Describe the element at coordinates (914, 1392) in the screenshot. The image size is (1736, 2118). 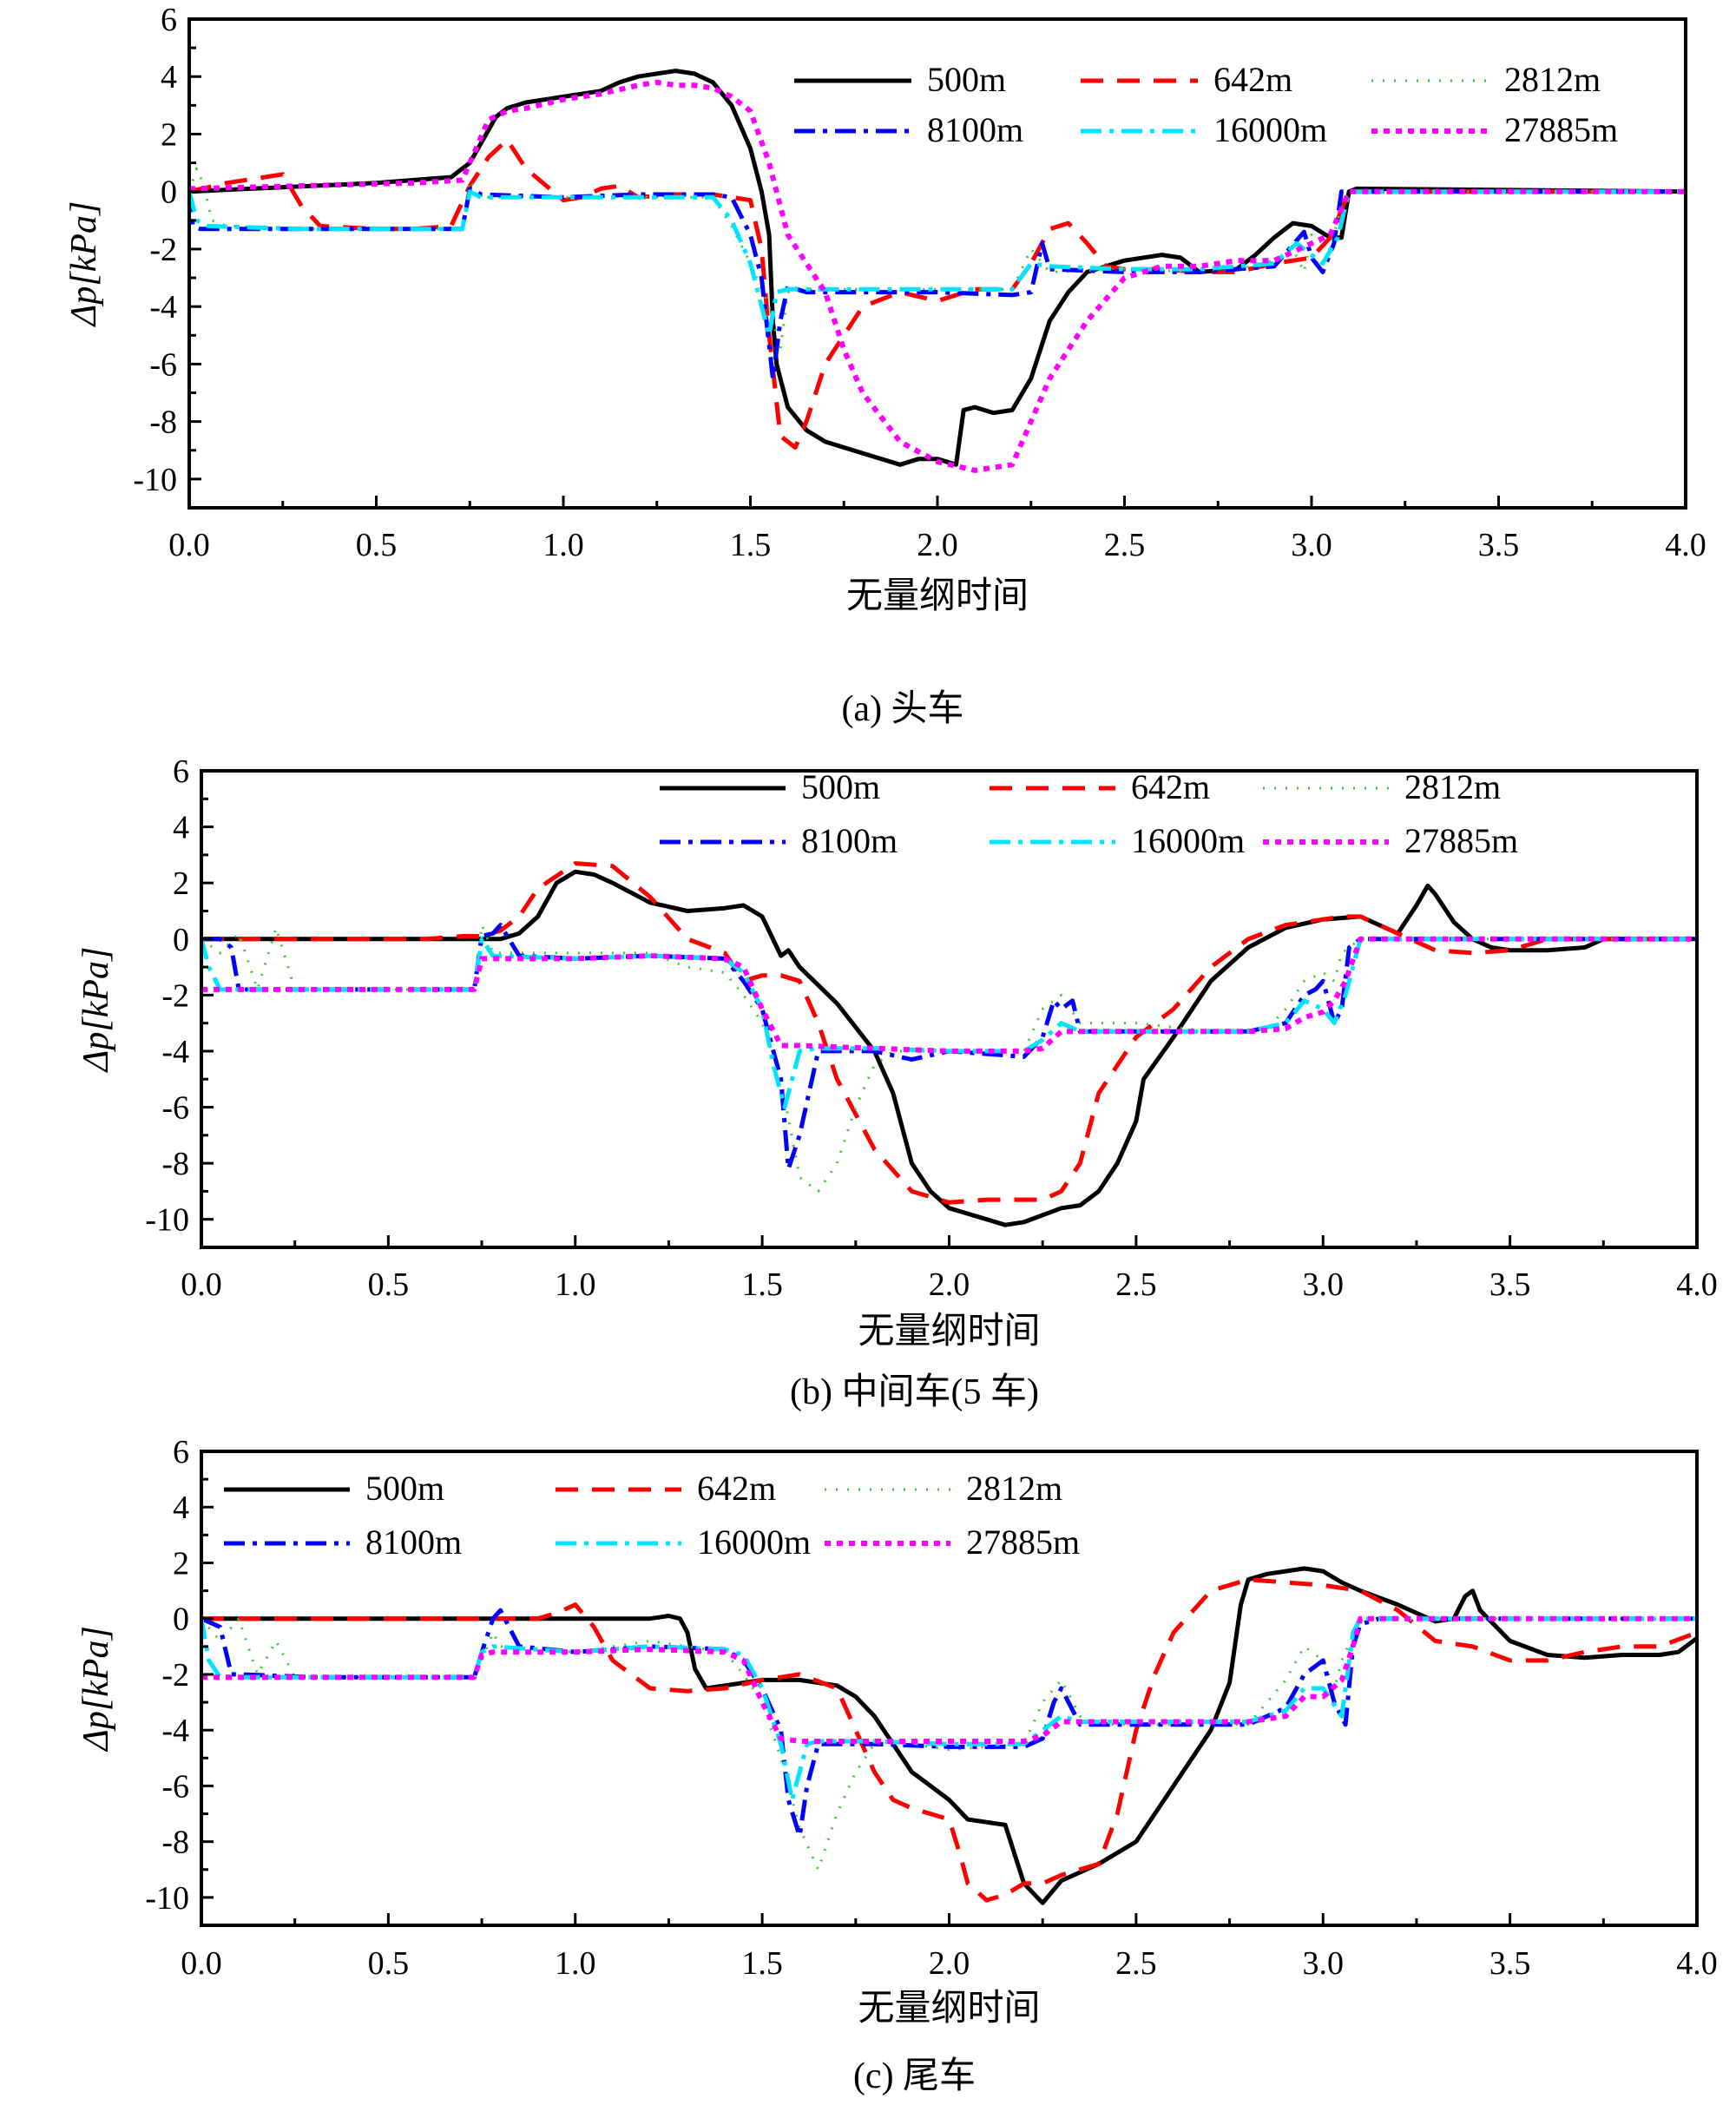
I see `figure-caption: (b) 中间车(5 车)` at that location.